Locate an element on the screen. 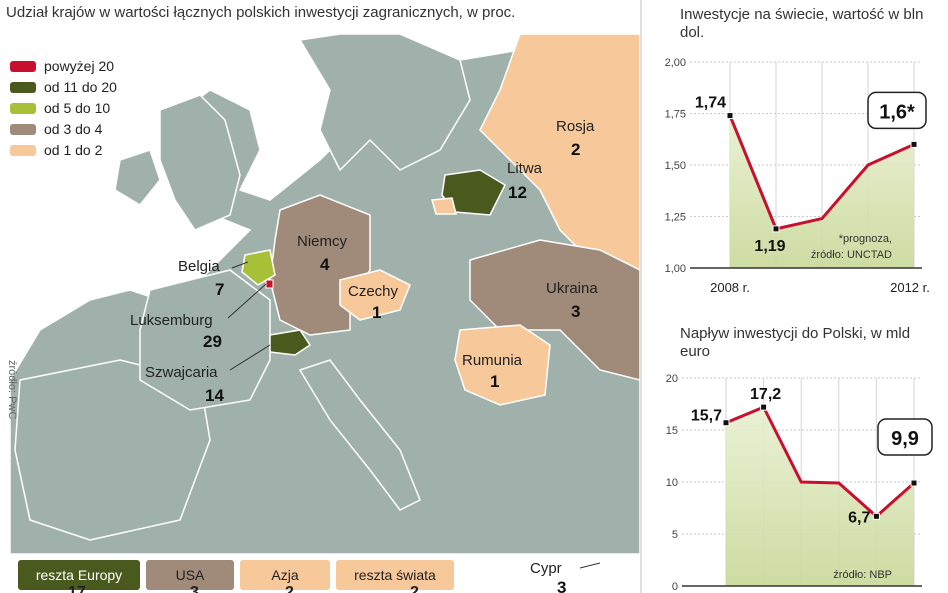 The height and width of the screenshot is (593, 948). value-reszta-europy: 17 is located at coordinates (77, 588).